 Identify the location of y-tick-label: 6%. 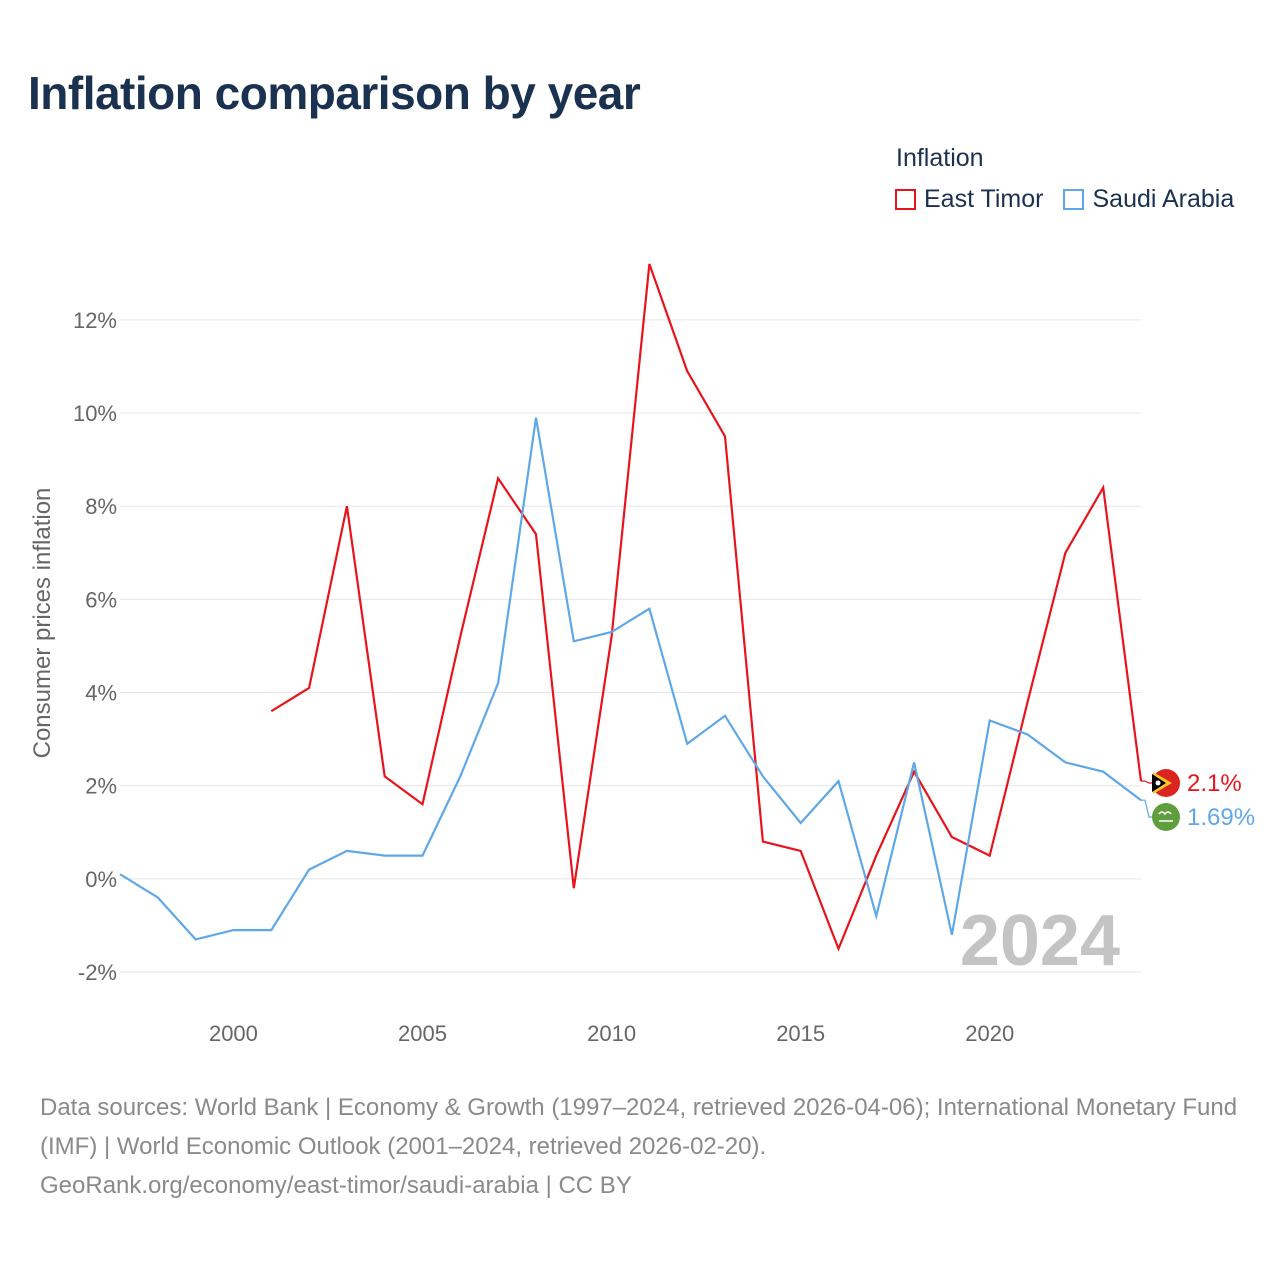
(101, 599).